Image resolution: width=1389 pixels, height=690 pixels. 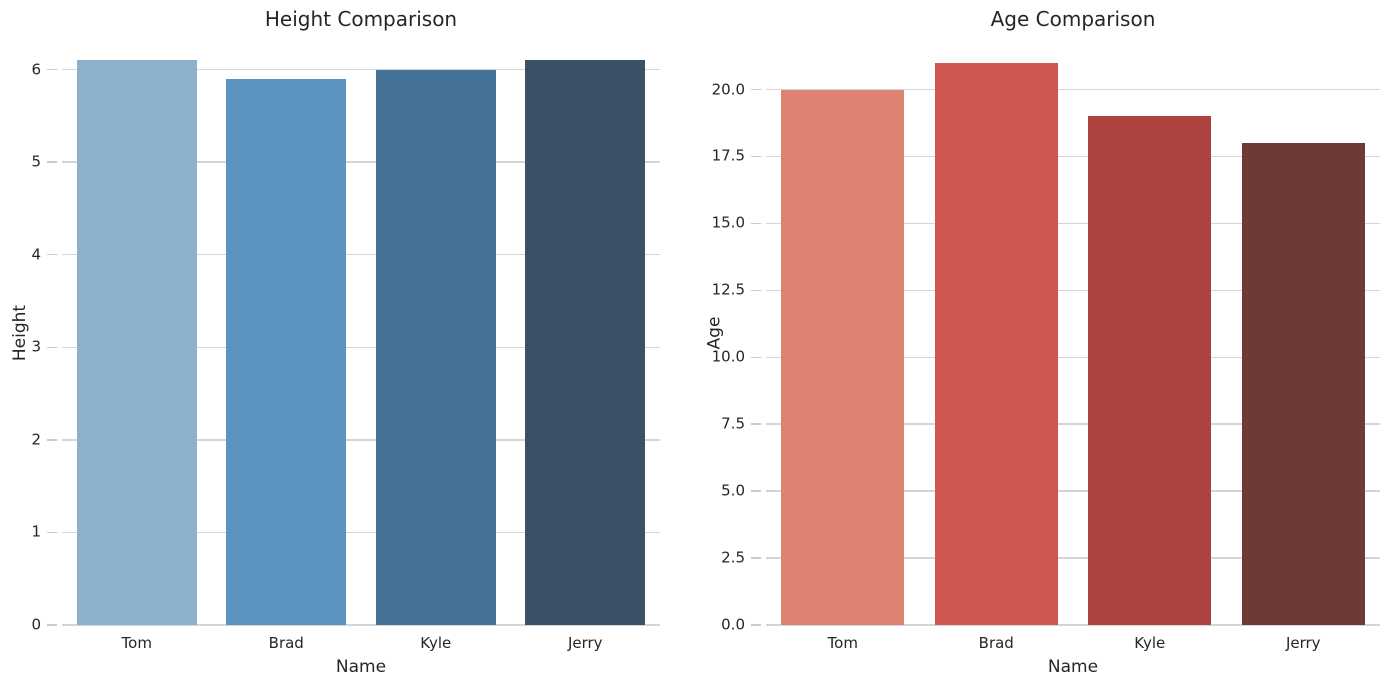 What do you see at coordinates (733, 423) in the screenshot?
I see `y-tick-label: 7.5` at bounding box center [733, 423].